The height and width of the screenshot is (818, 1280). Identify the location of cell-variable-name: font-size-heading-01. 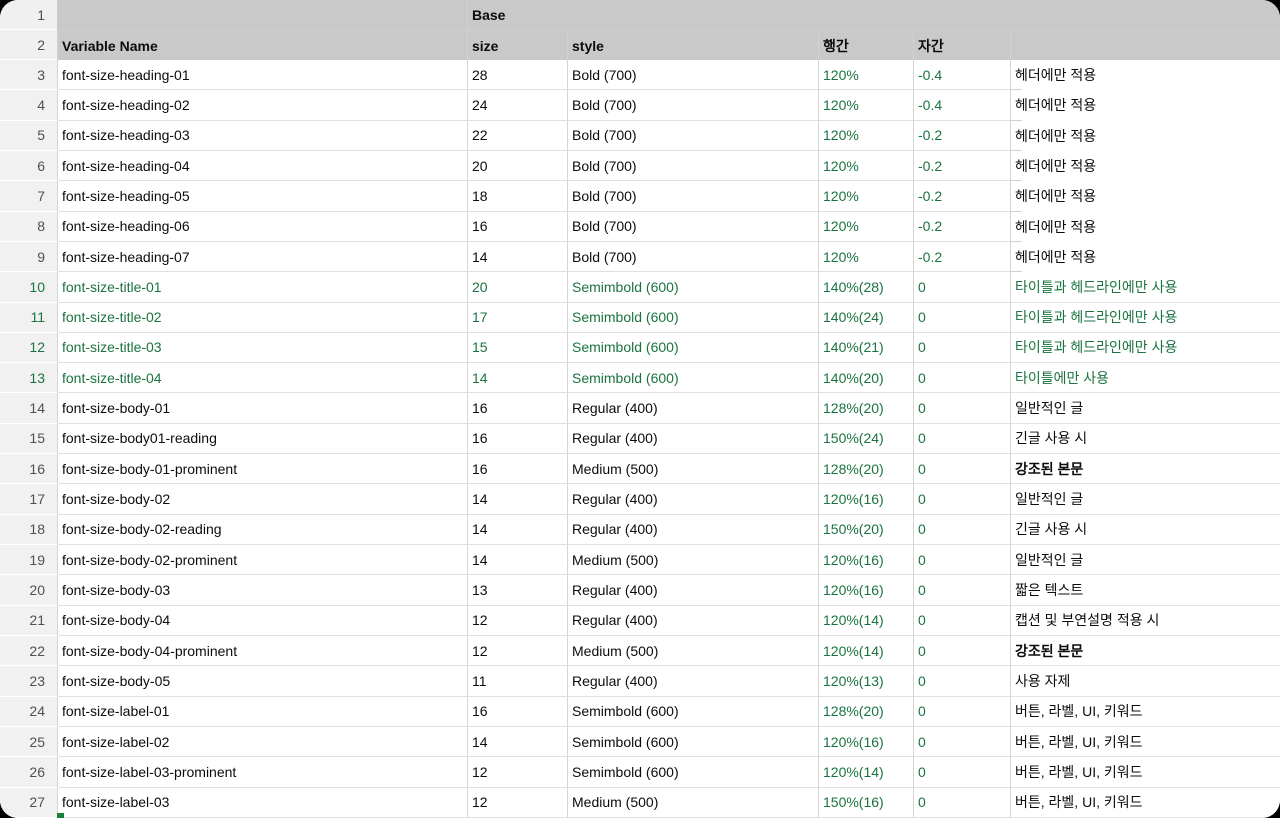
(262, 75).